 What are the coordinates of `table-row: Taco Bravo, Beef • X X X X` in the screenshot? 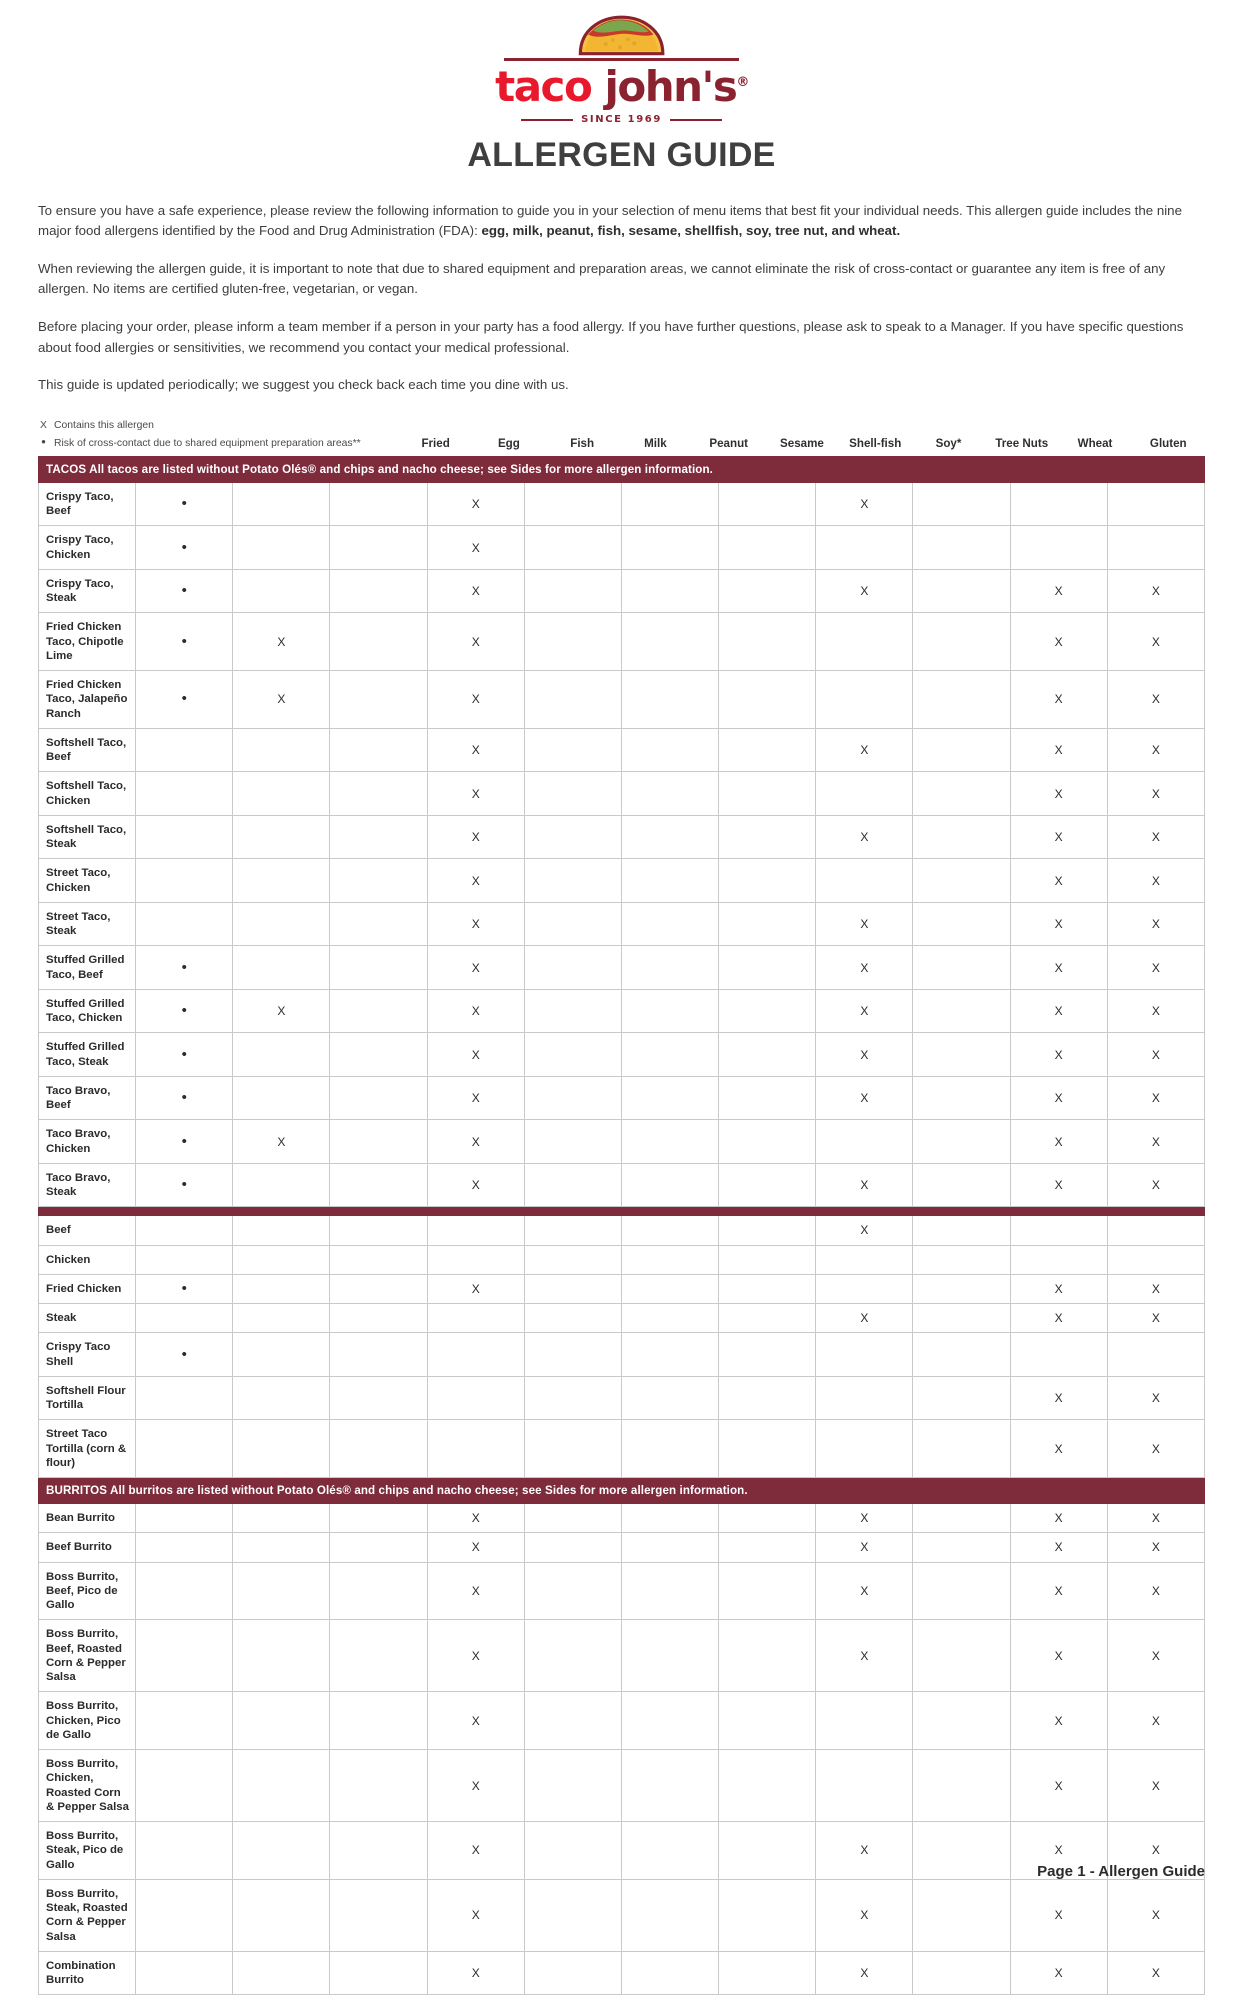 It's located at (621, 1098).